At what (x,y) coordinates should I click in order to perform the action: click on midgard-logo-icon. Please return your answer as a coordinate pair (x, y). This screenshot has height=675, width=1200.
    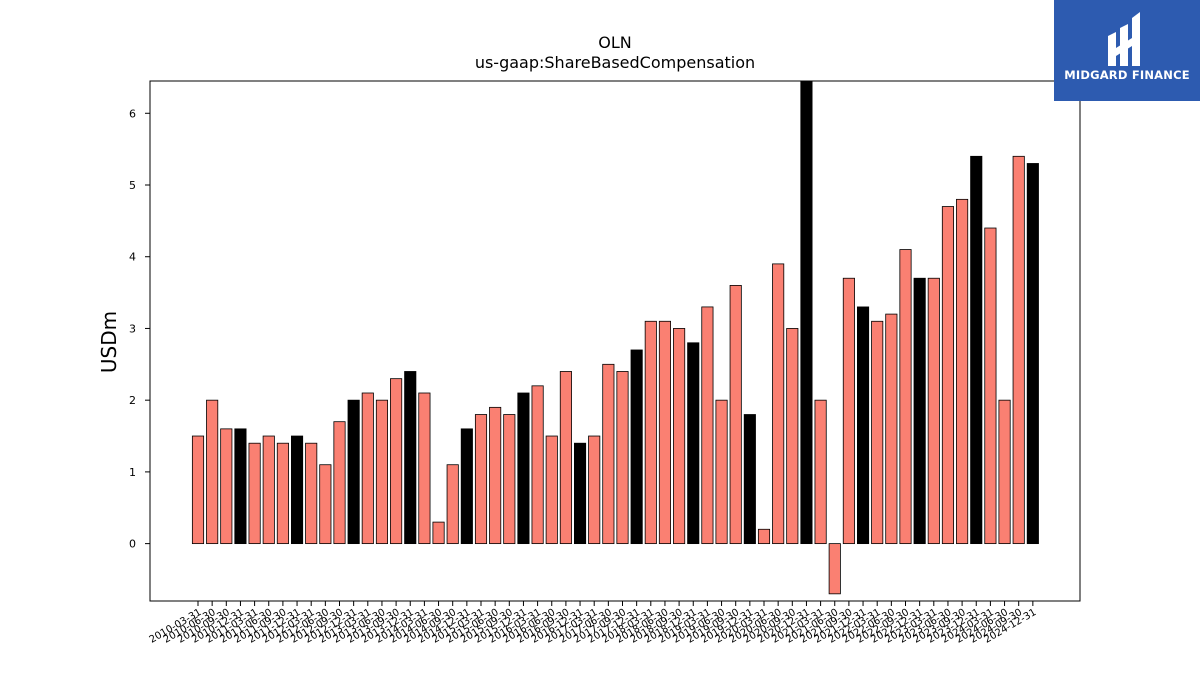
    Looking at the image, I should click on (1124, 39).